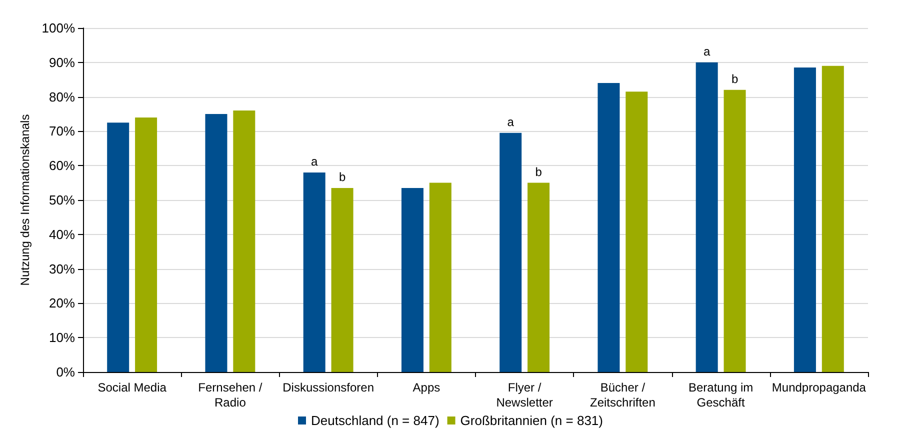 This screenshot has width=901, height=442. What do you see at coordinates (62, 62) in the screenshot?
I see `y-tick-label: 90%` at bounding box center [62, 62].